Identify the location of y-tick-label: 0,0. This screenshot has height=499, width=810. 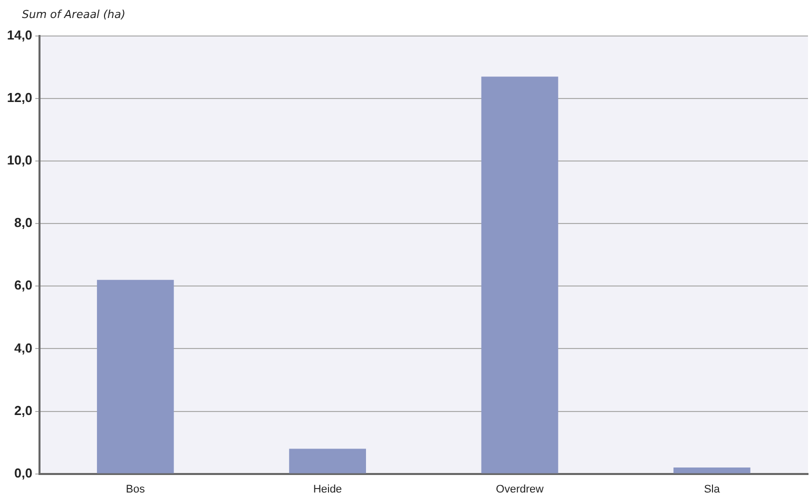
(23, 472).